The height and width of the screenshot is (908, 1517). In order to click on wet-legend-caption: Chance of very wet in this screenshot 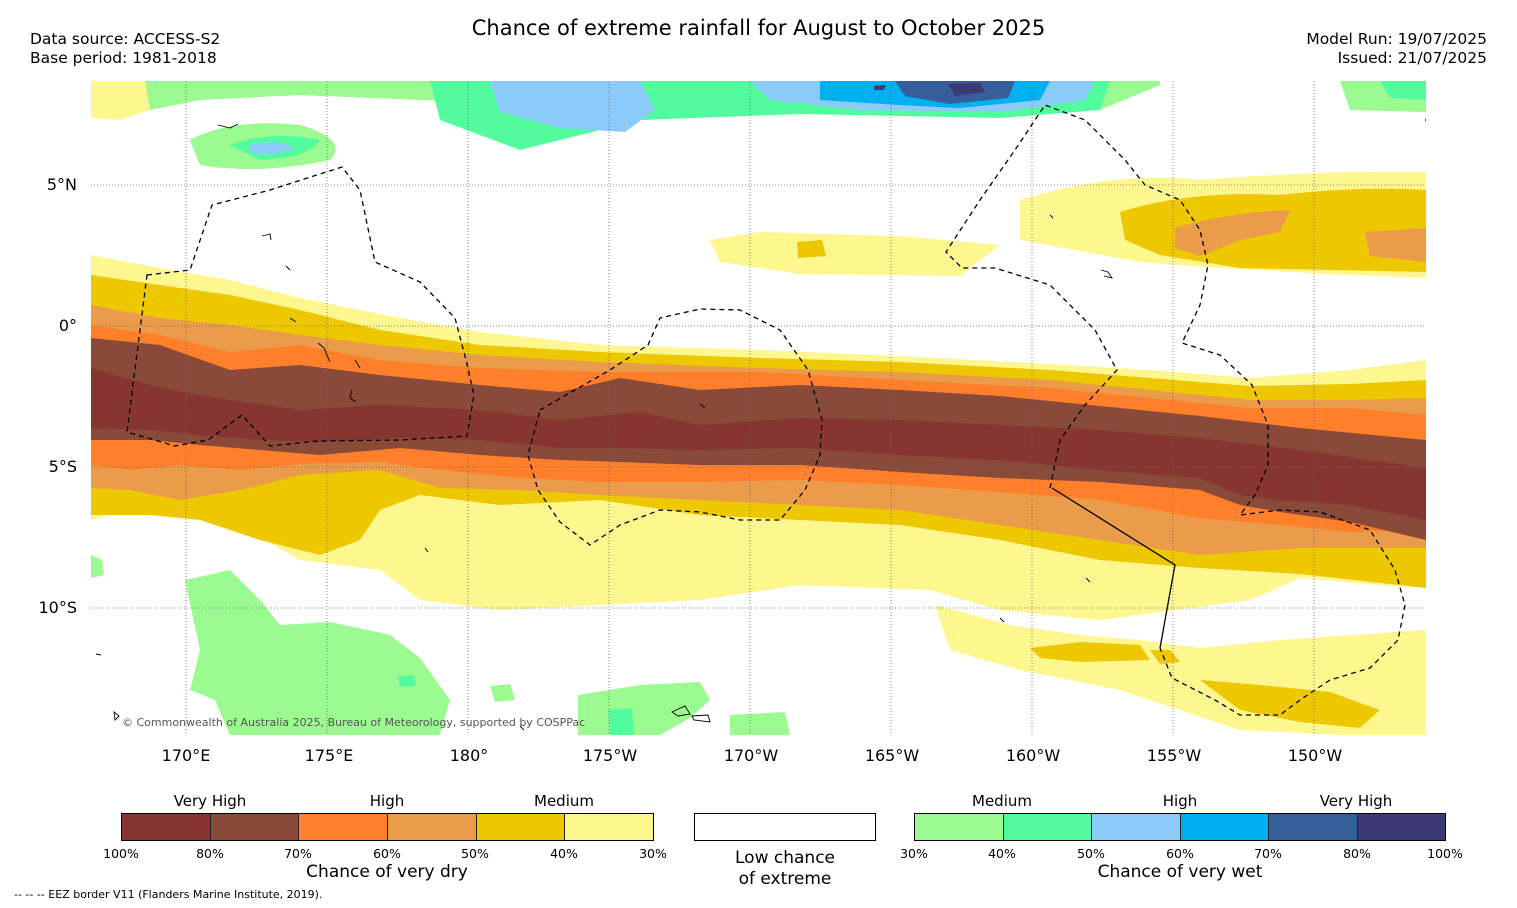, I will do `click(1180, 872)`.